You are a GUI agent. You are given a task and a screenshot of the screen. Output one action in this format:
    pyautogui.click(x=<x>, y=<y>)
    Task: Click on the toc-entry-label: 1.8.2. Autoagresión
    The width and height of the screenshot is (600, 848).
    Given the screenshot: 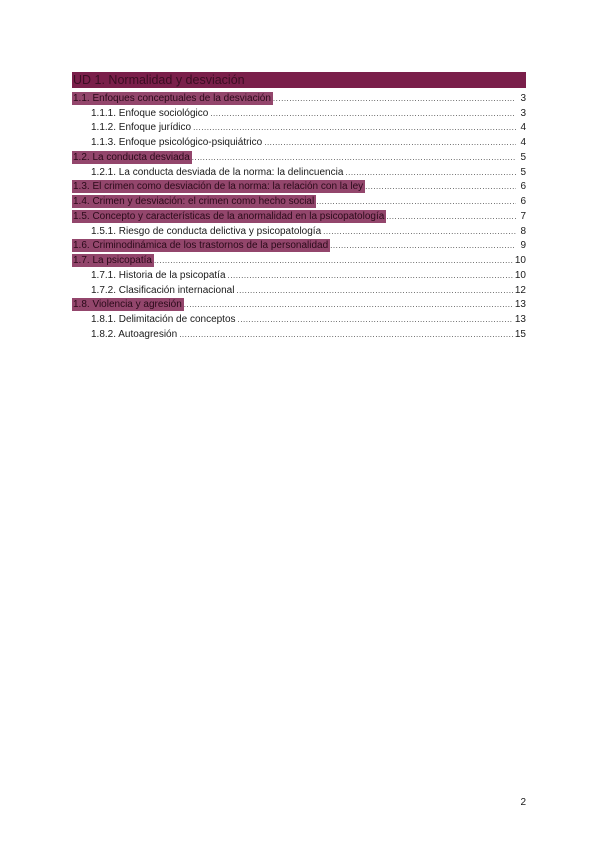 What is the action you would take?
    pyautogui.click(x=134, y=334)
    